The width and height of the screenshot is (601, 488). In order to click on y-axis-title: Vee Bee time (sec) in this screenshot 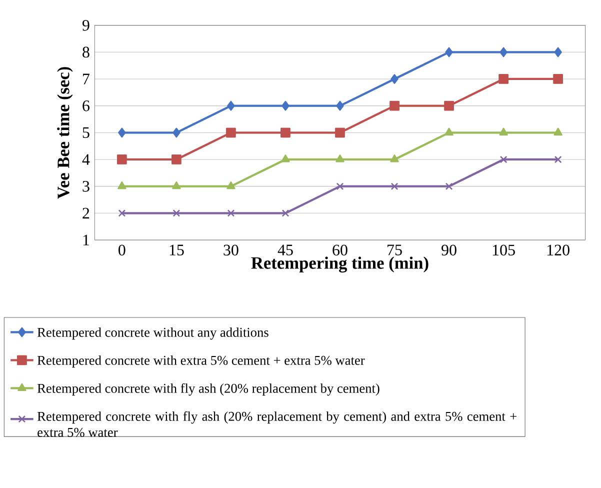, I will do `click(65, 133)`.